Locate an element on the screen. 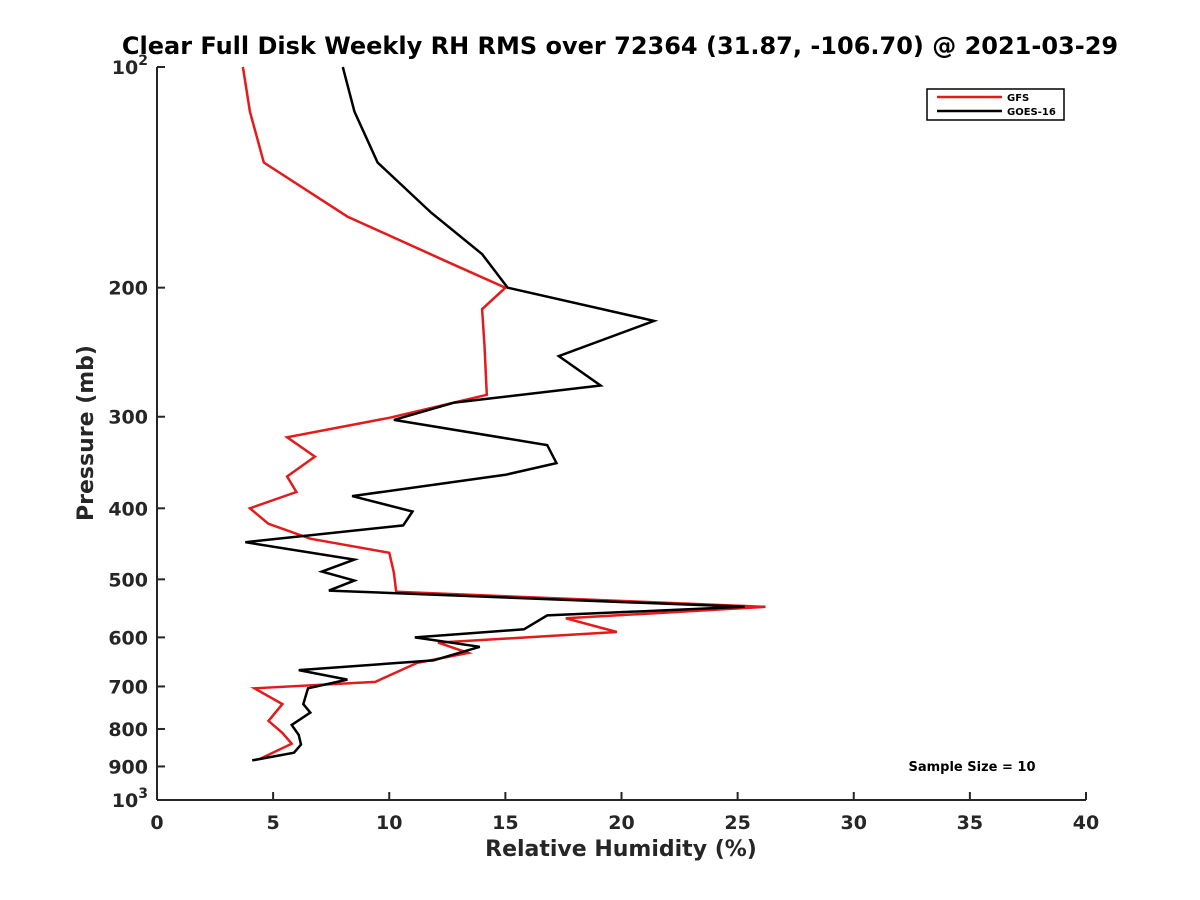 The image size is (1200, 900). y-tick-label-base: 300 is located at coordinates (128, 418).